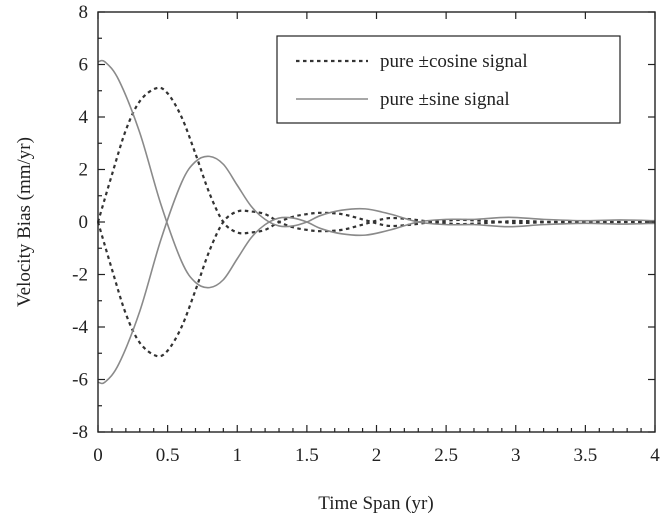 Image resolution: width=667 pixels, height=520 pixels. I want to click on y-tick-label: -4, so click(80, 327).